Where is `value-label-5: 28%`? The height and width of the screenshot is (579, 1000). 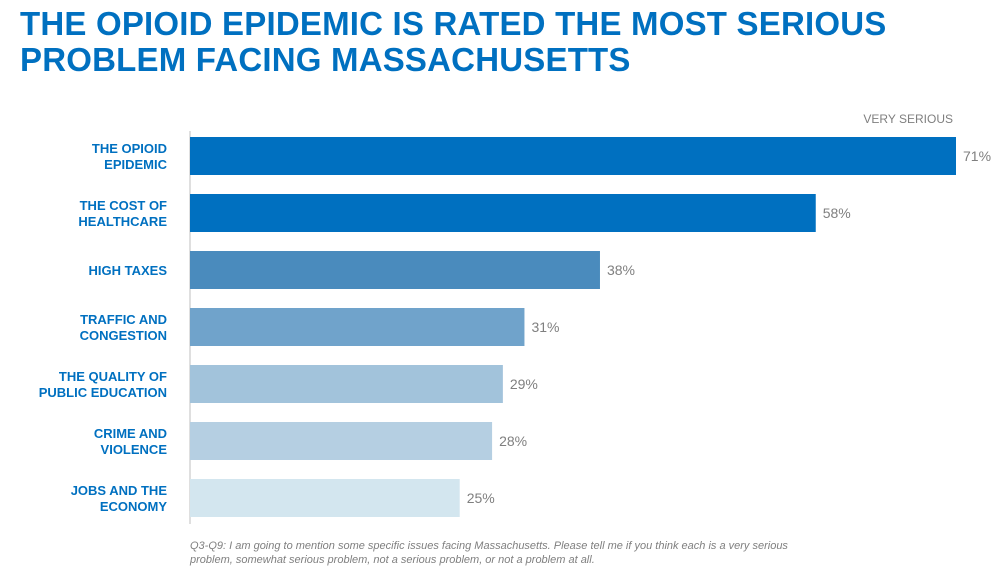 value-label-5: 28% is located at coordinates (513, 441).